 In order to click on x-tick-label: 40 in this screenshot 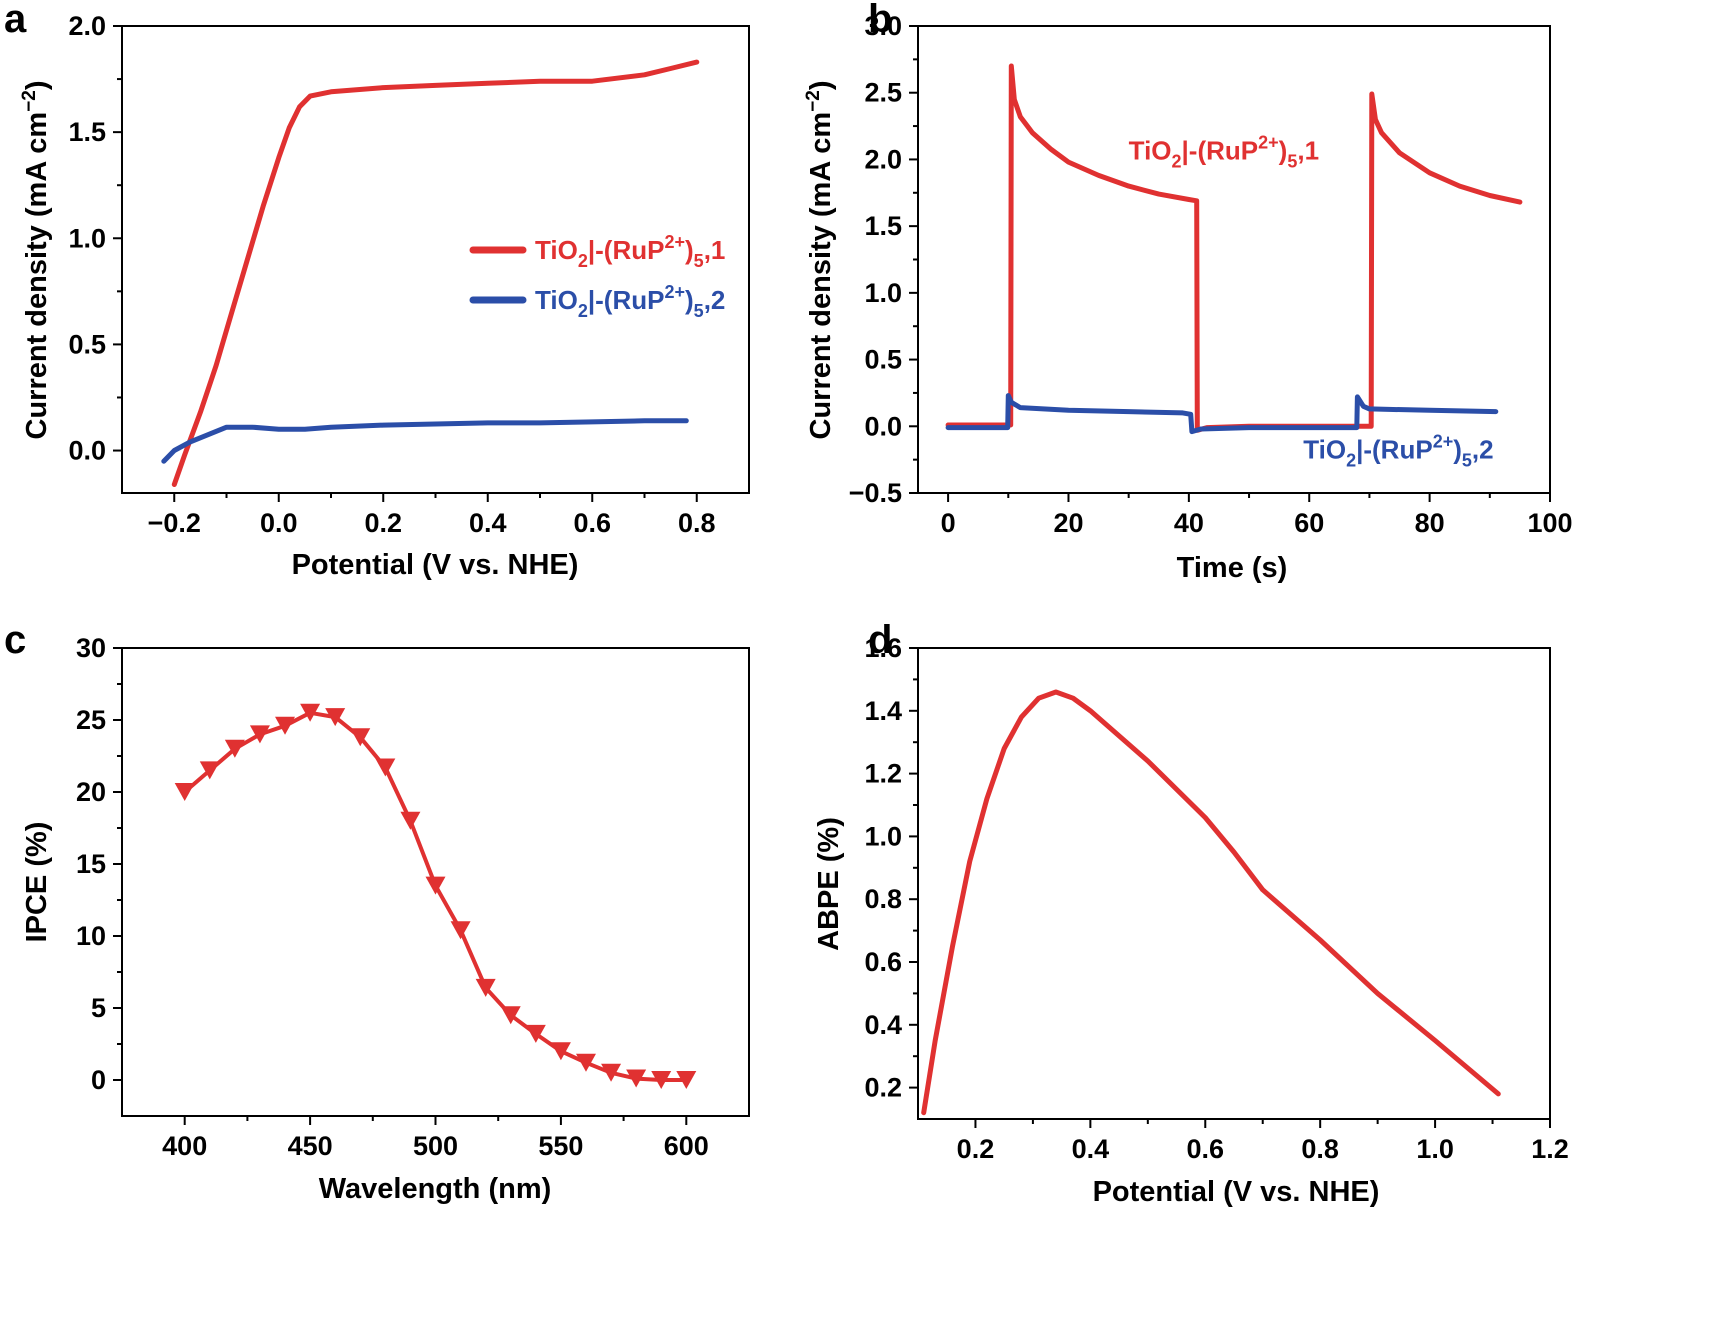, I will do `click(1189, 523)`.